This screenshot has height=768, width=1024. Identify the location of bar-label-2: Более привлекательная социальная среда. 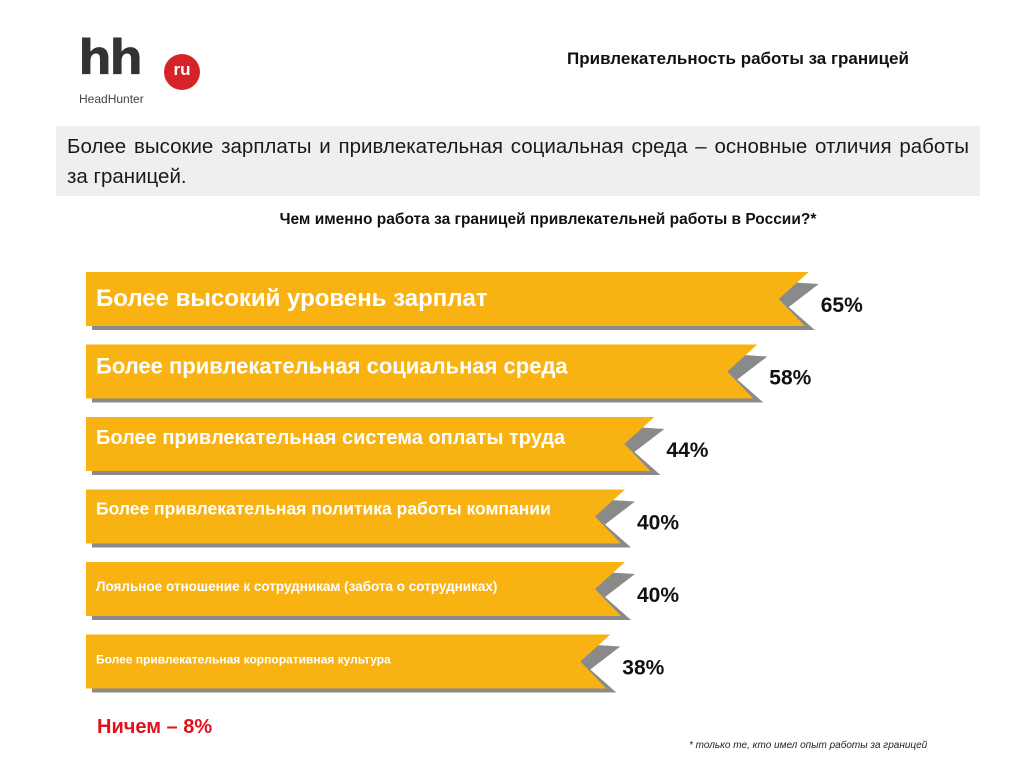
(332, 366).